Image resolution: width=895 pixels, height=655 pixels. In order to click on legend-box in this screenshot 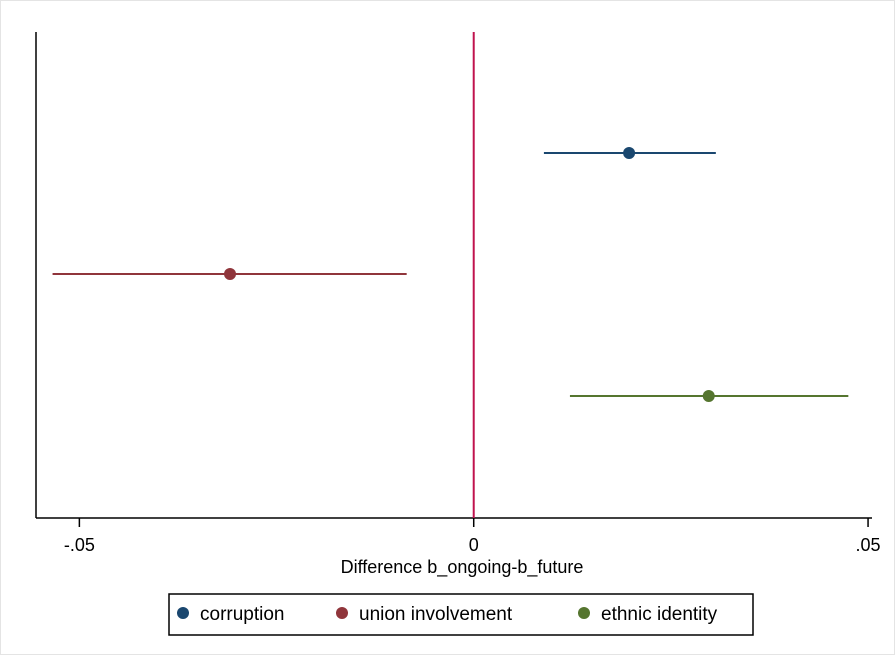, I will do `click(461, 614)`.